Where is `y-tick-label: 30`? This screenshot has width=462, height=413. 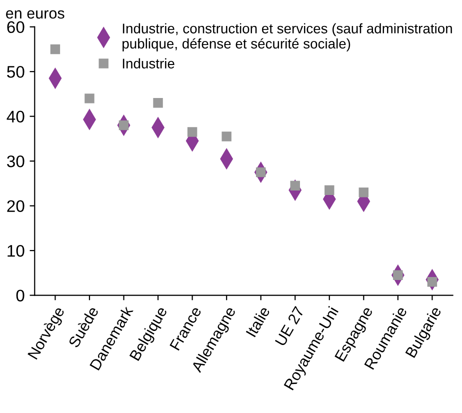
y-tick-label: 30 is located at coordinates (15, 161).